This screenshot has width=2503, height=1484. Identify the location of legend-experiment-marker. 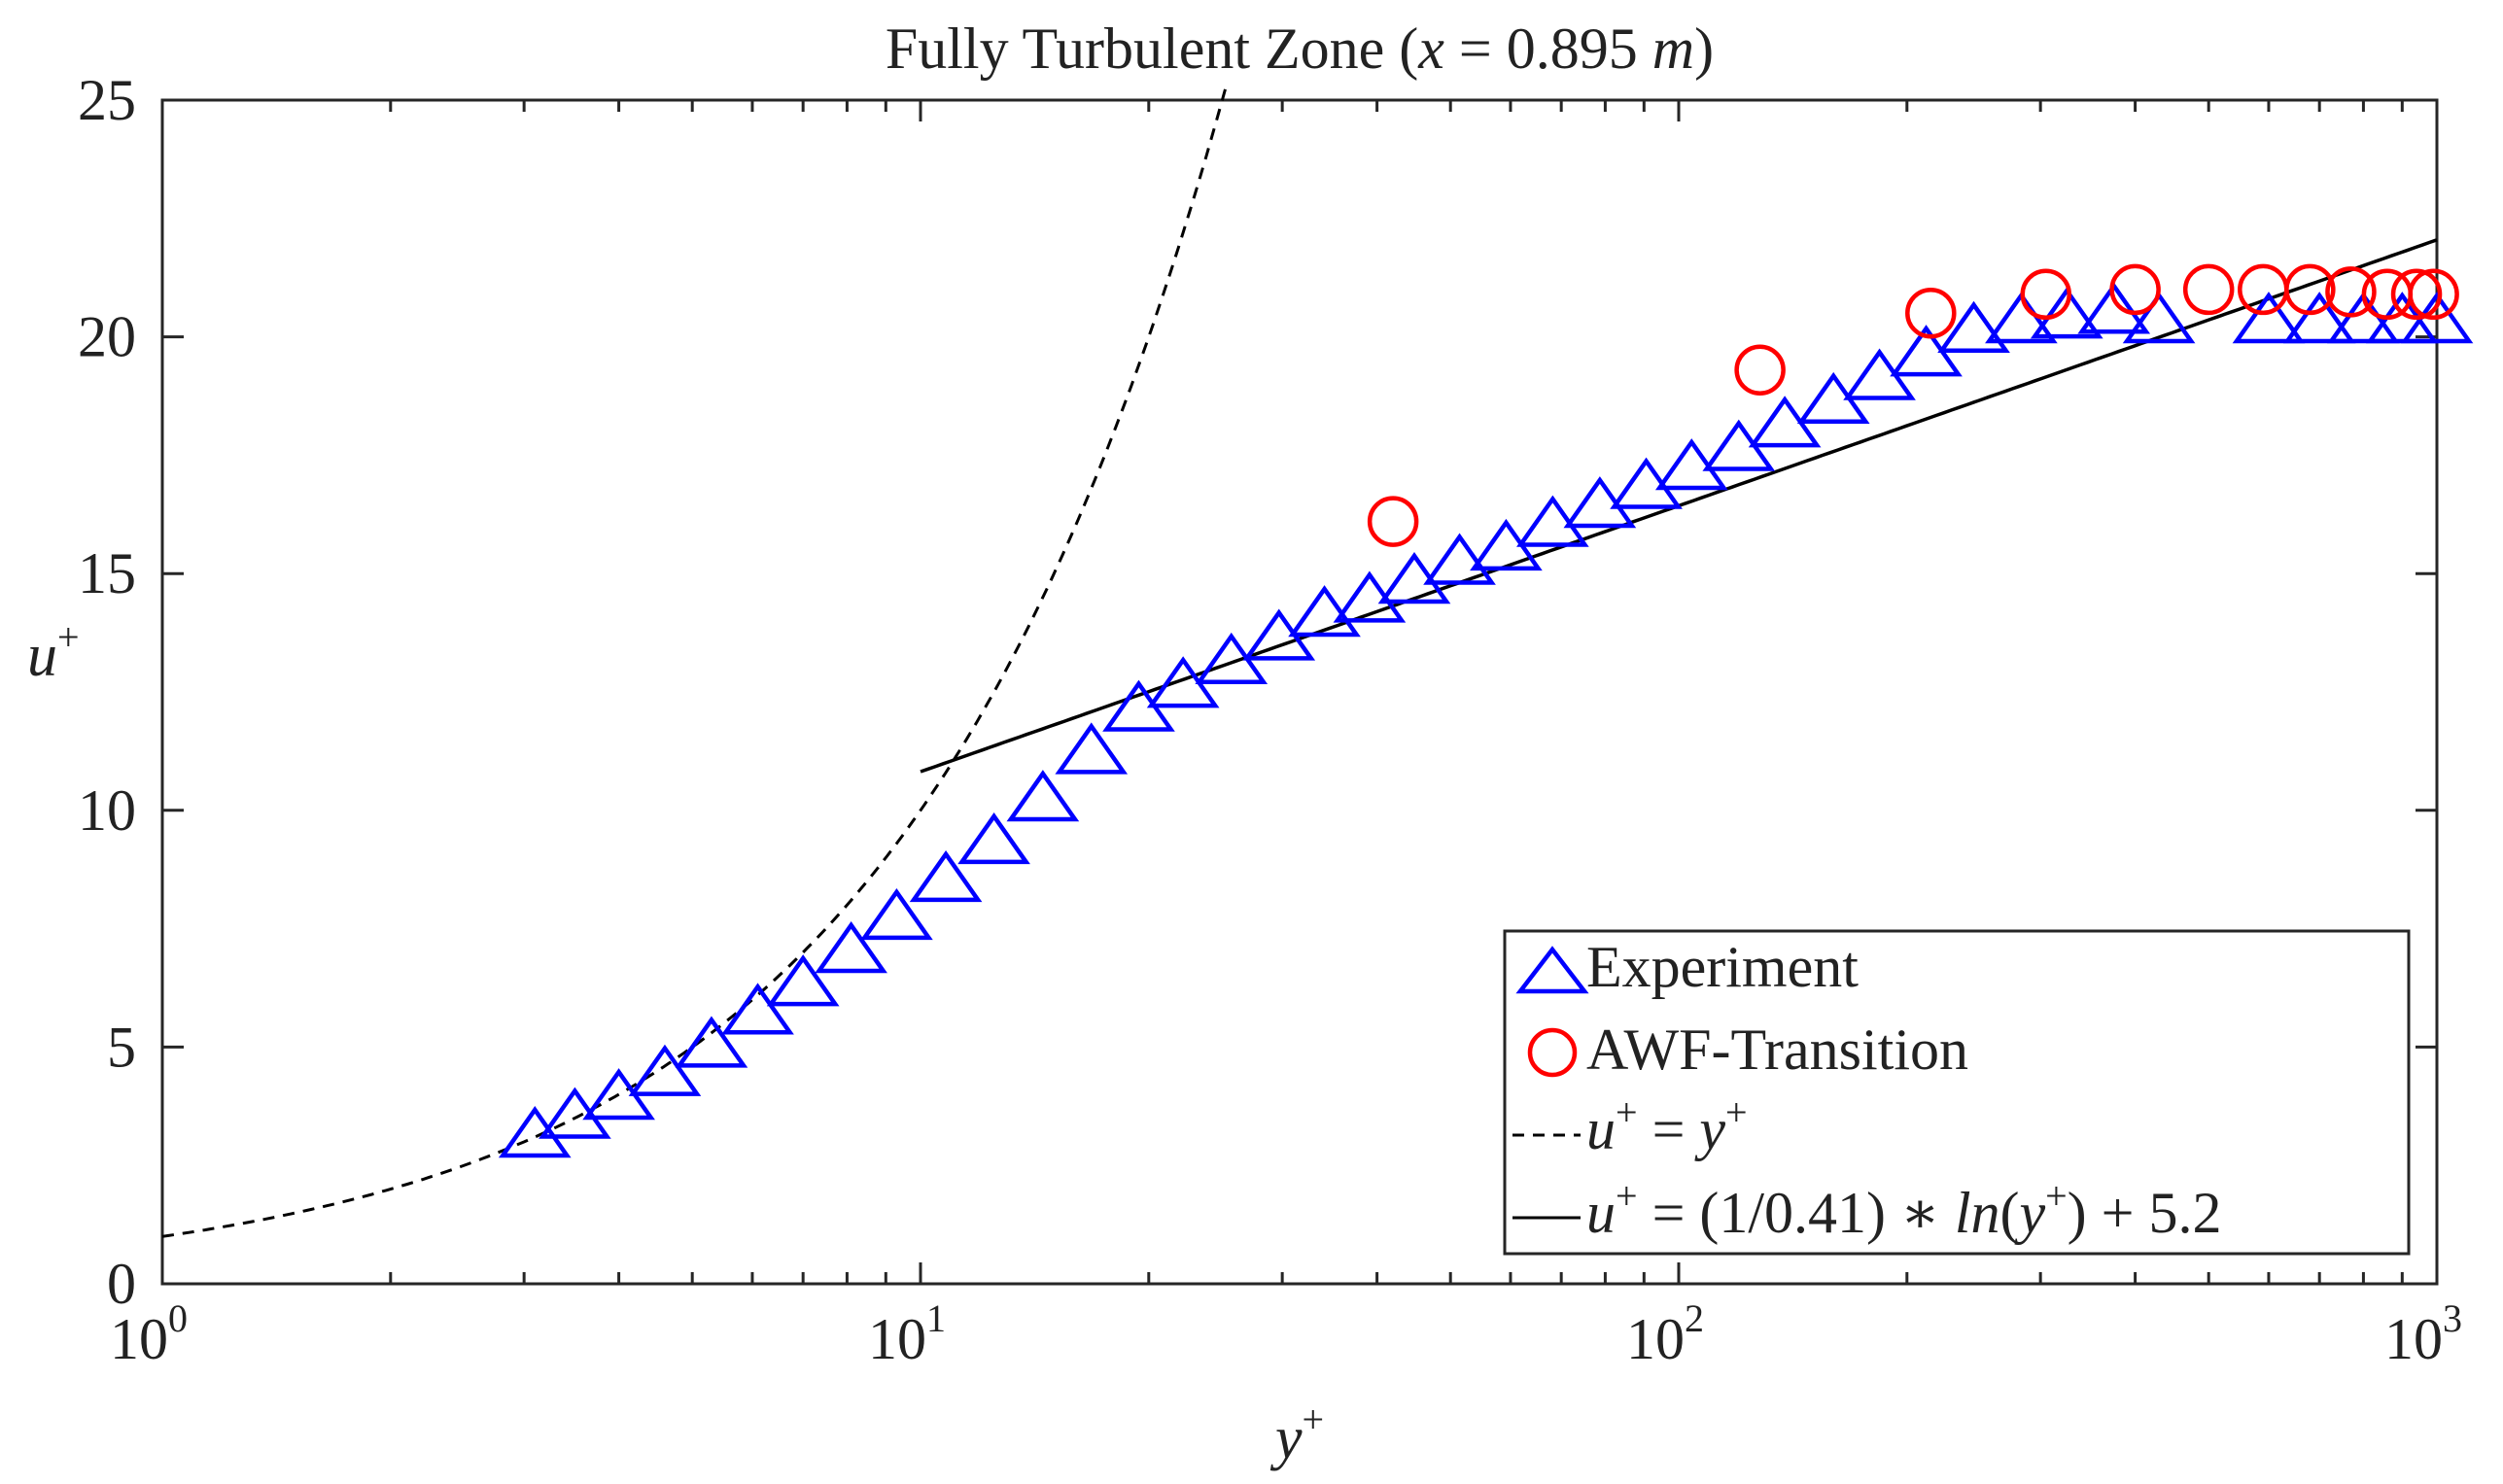
(1552, 970).